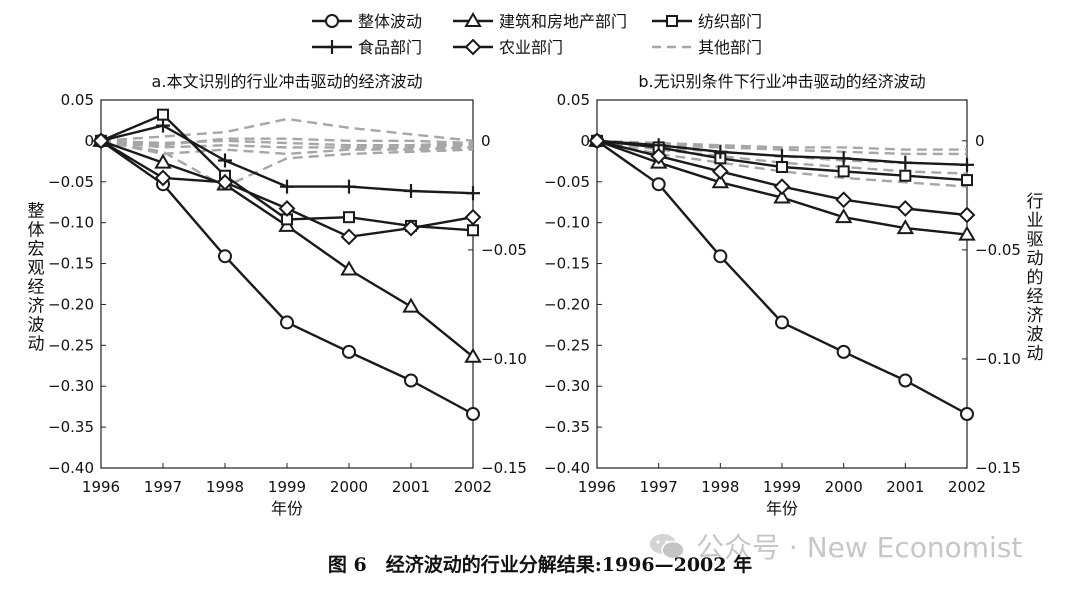 The height and width of the screenshot is (589, 1080). What do you see at coordinates (1035, 278) in the screenshot?
I see `y-axis-label-right: 行业驱动的经济波动` at bounding box center [1035, 278].